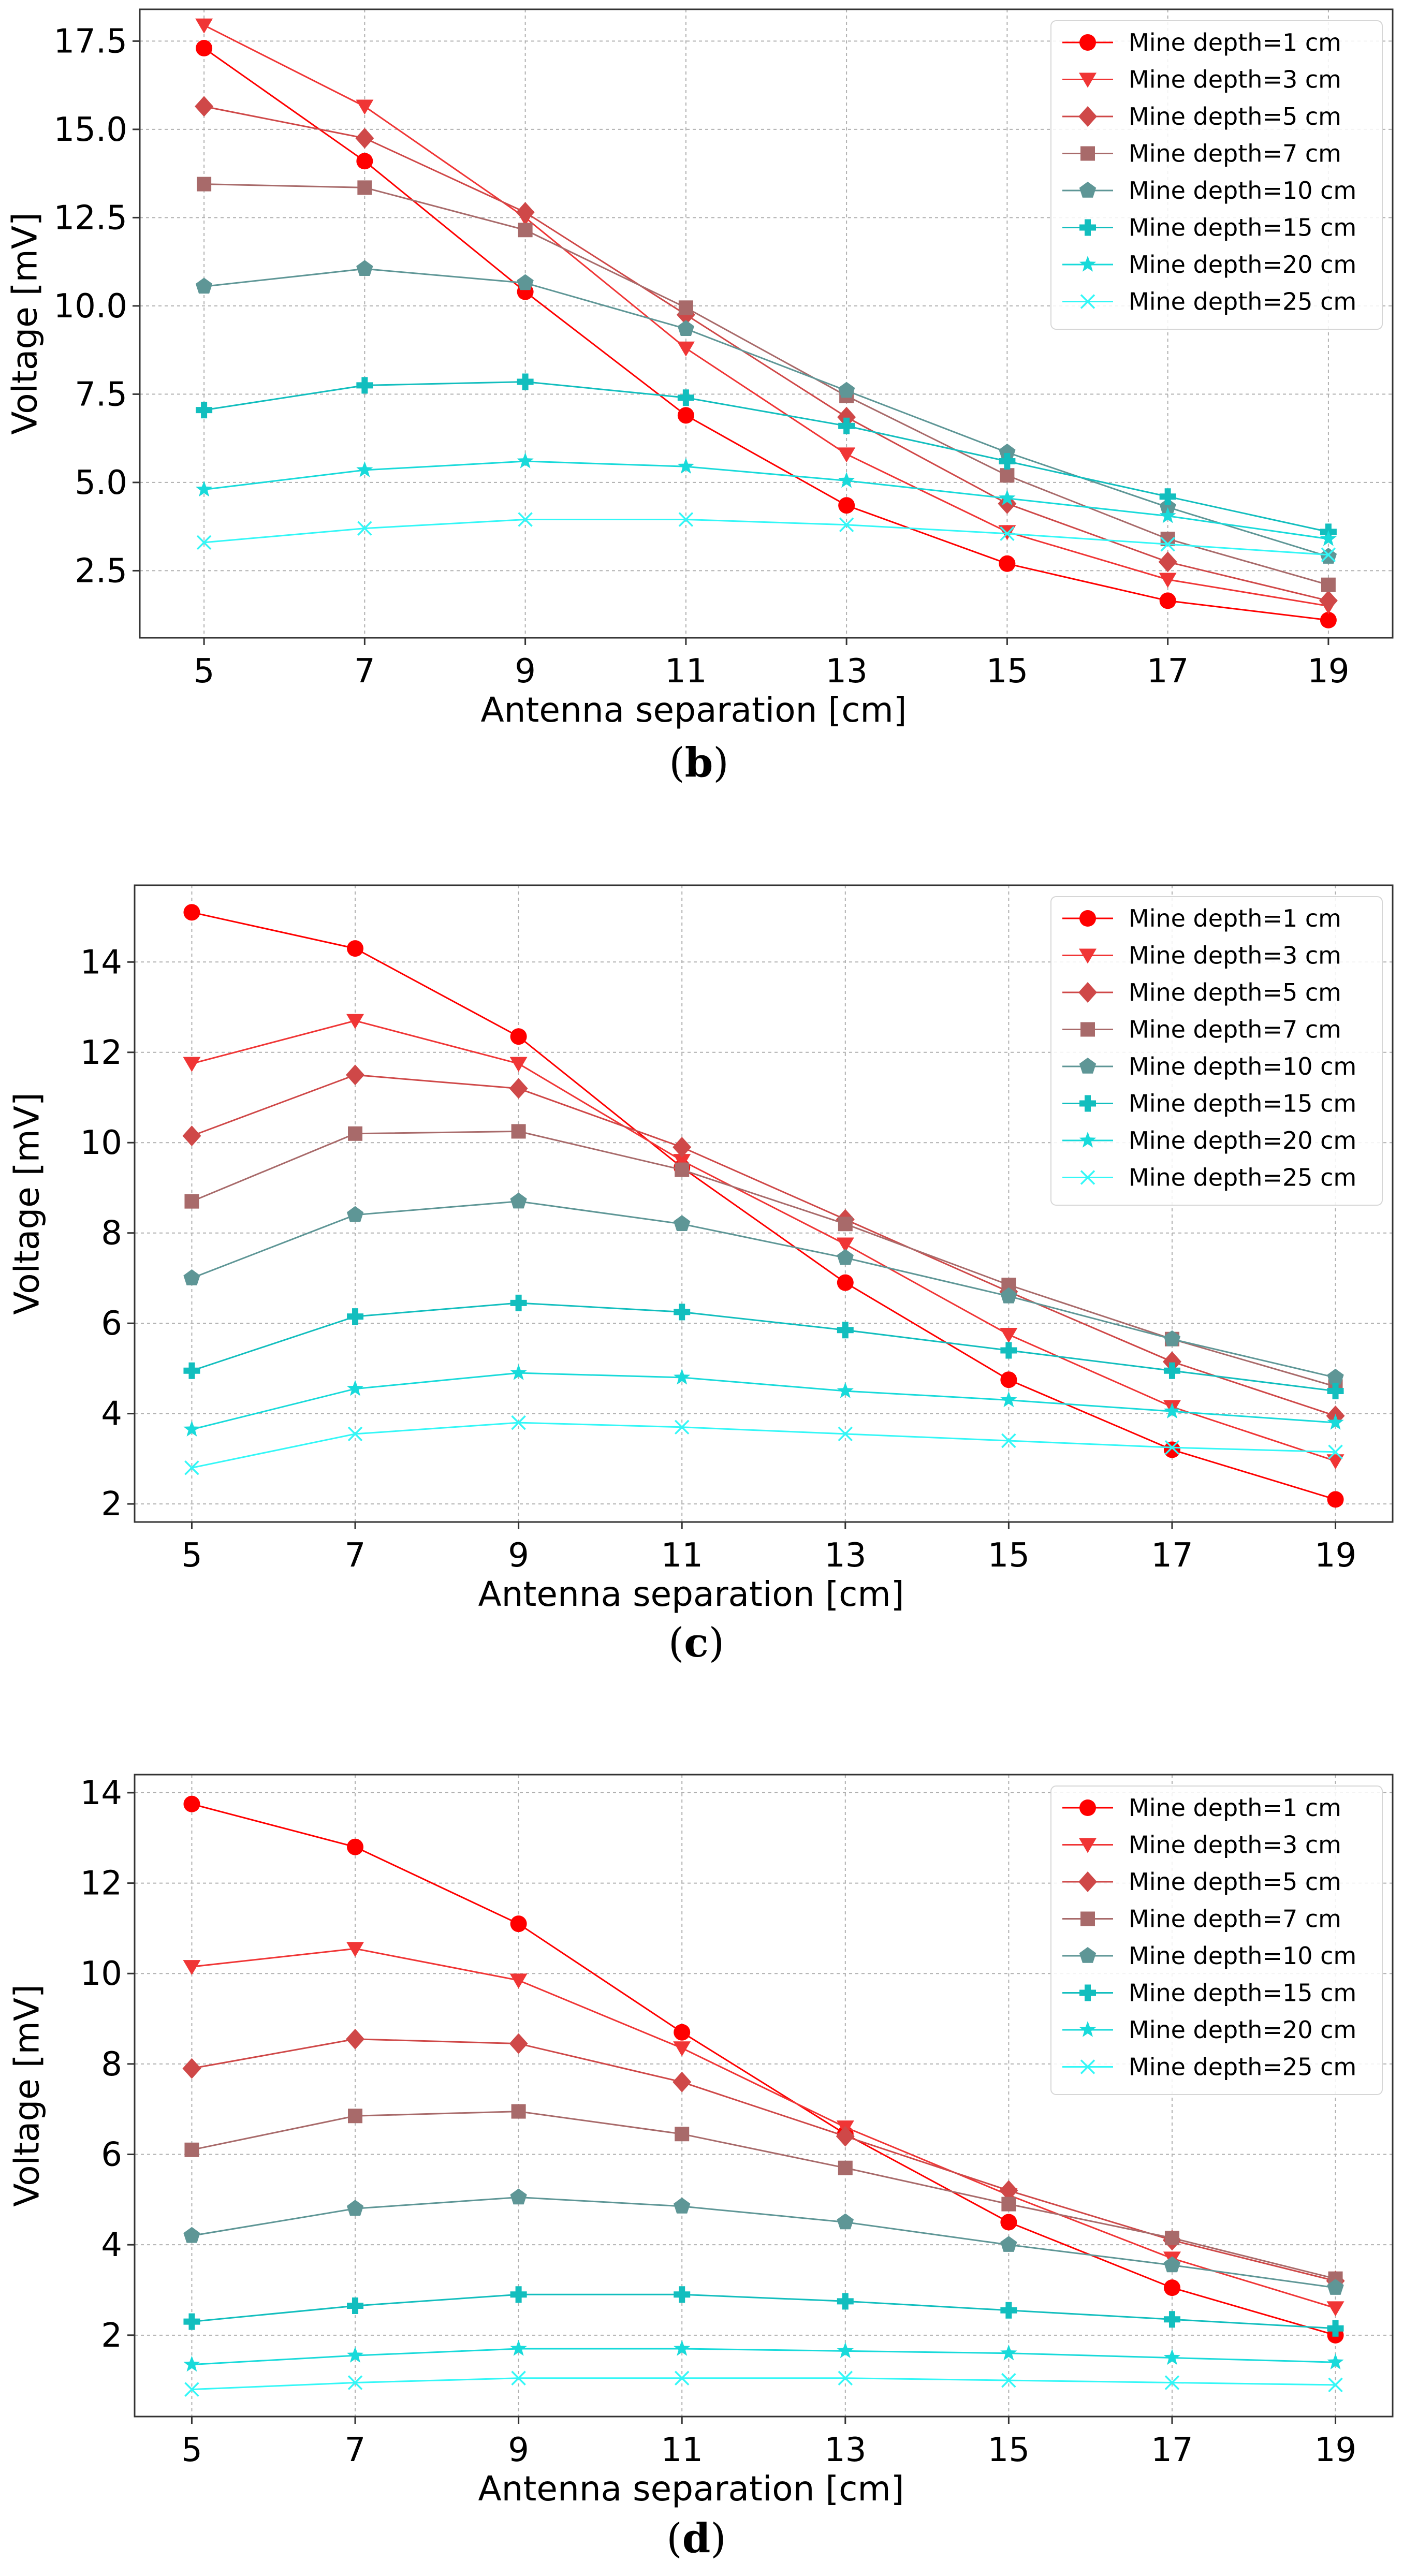  What do you see at coordinates (101, 1143) in the screenshot?
I see `y-tick-label: 10` at bounding box center [101, 1143].